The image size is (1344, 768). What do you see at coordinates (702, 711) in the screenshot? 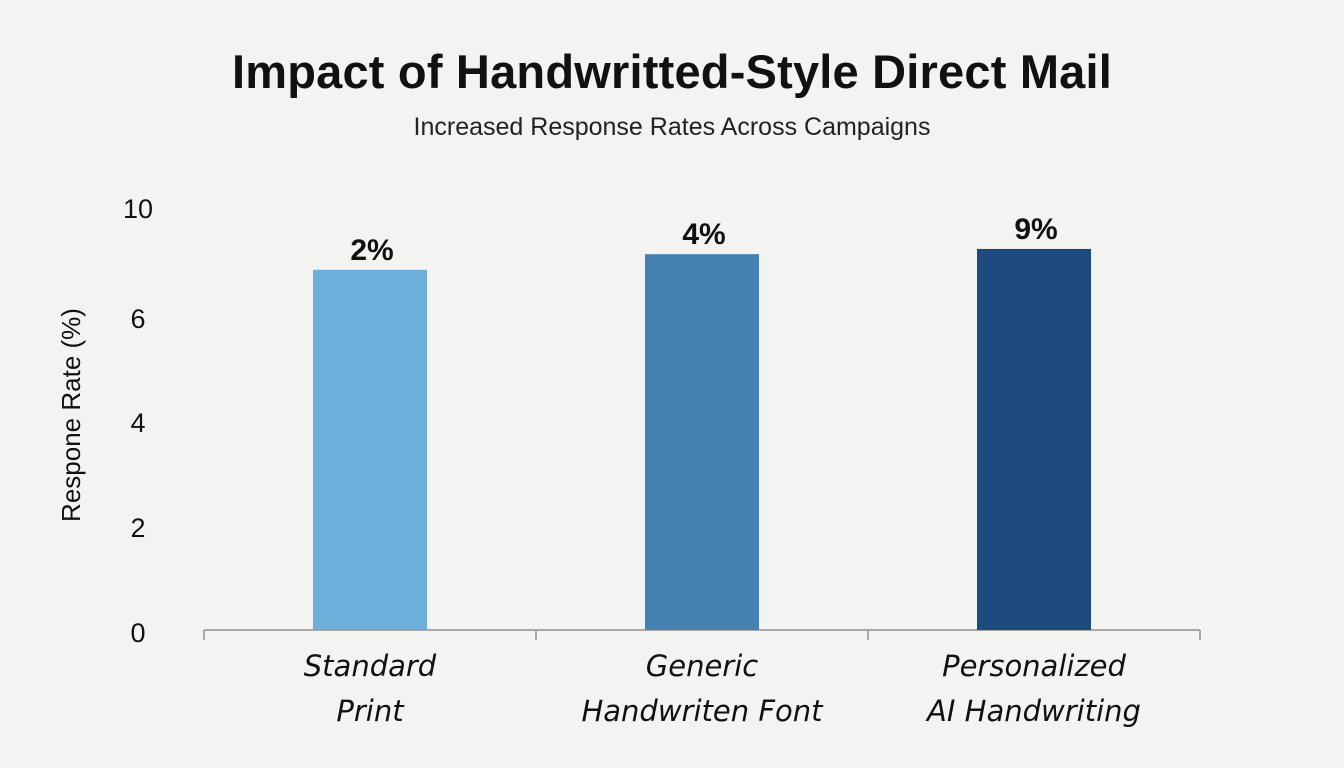
I see `x-tick-label: Handwriten Font` at bounding box center [702, 711].